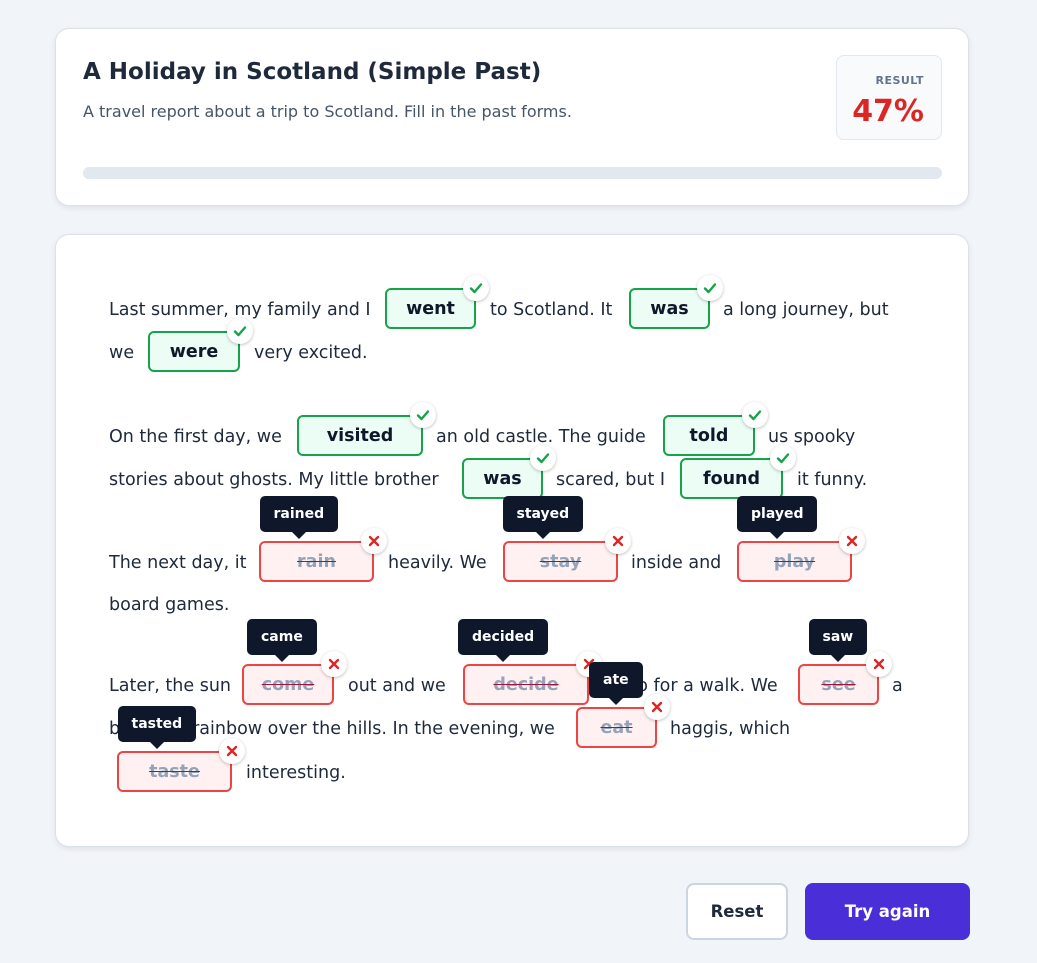 This screenshot has width=1037, height=963. I want to click on answer-field: decide, so click(526, 684).